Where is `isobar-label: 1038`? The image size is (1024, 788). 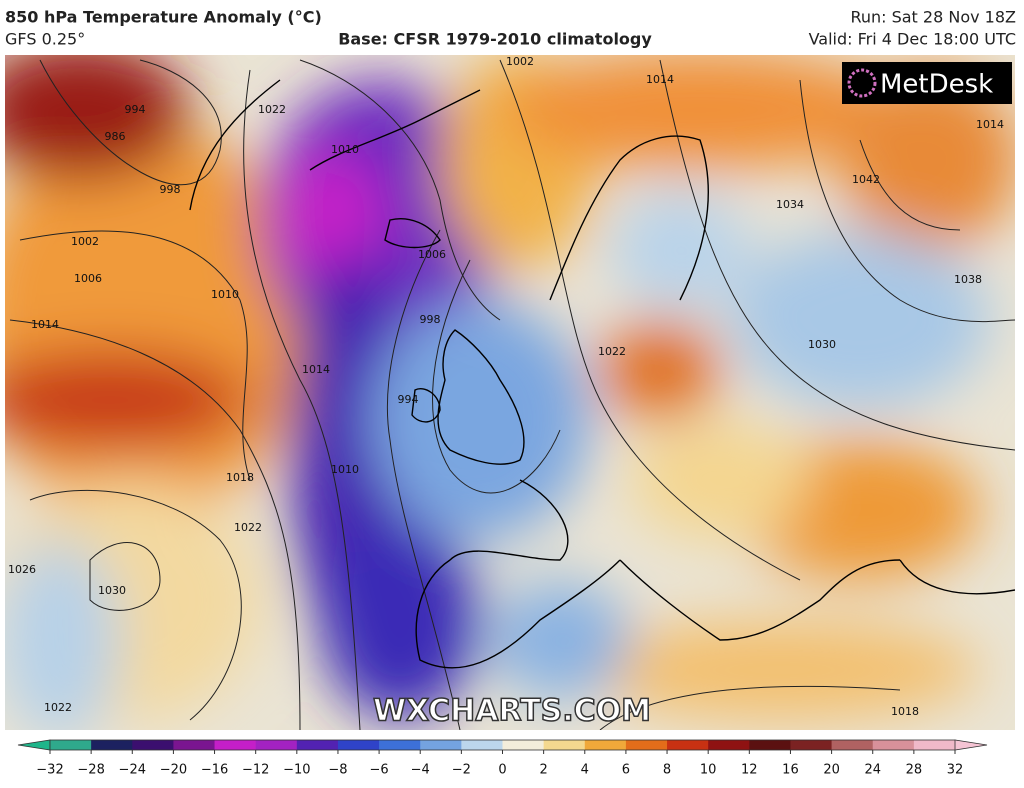
isobar-label: 1038 is located at coordinates (968, 279).